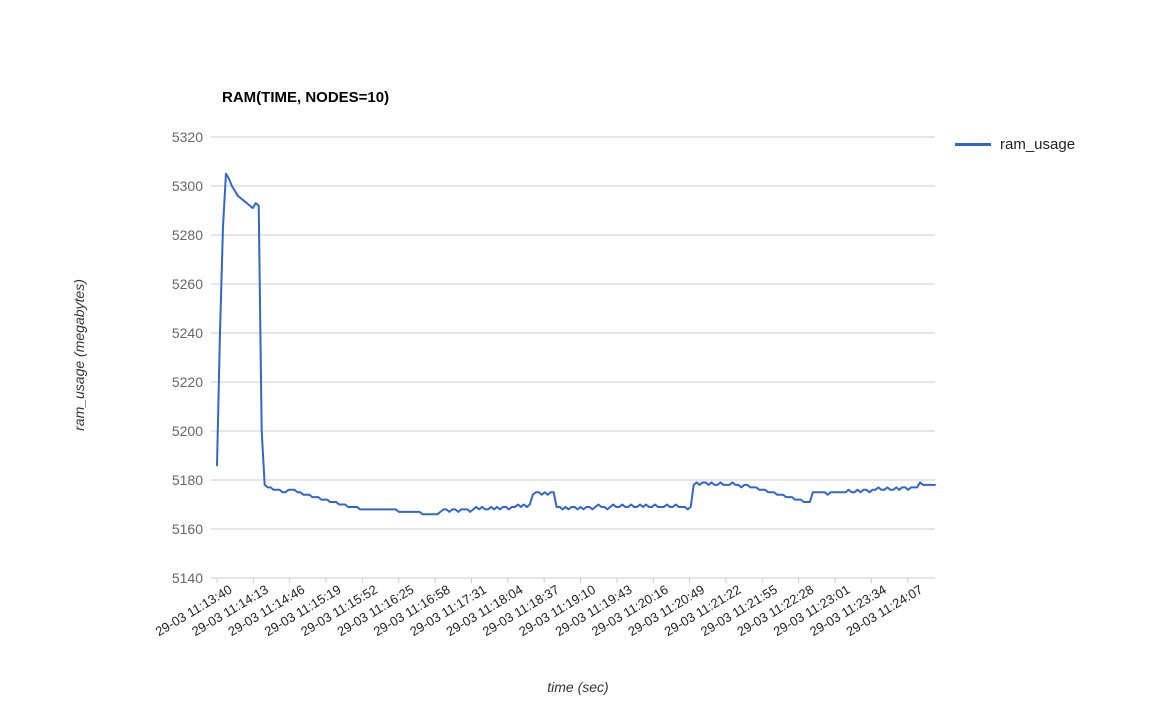 The width and height of the screenshot is (1157, 715). I want to click on y-tick-label: 5320, so click(187, 137).